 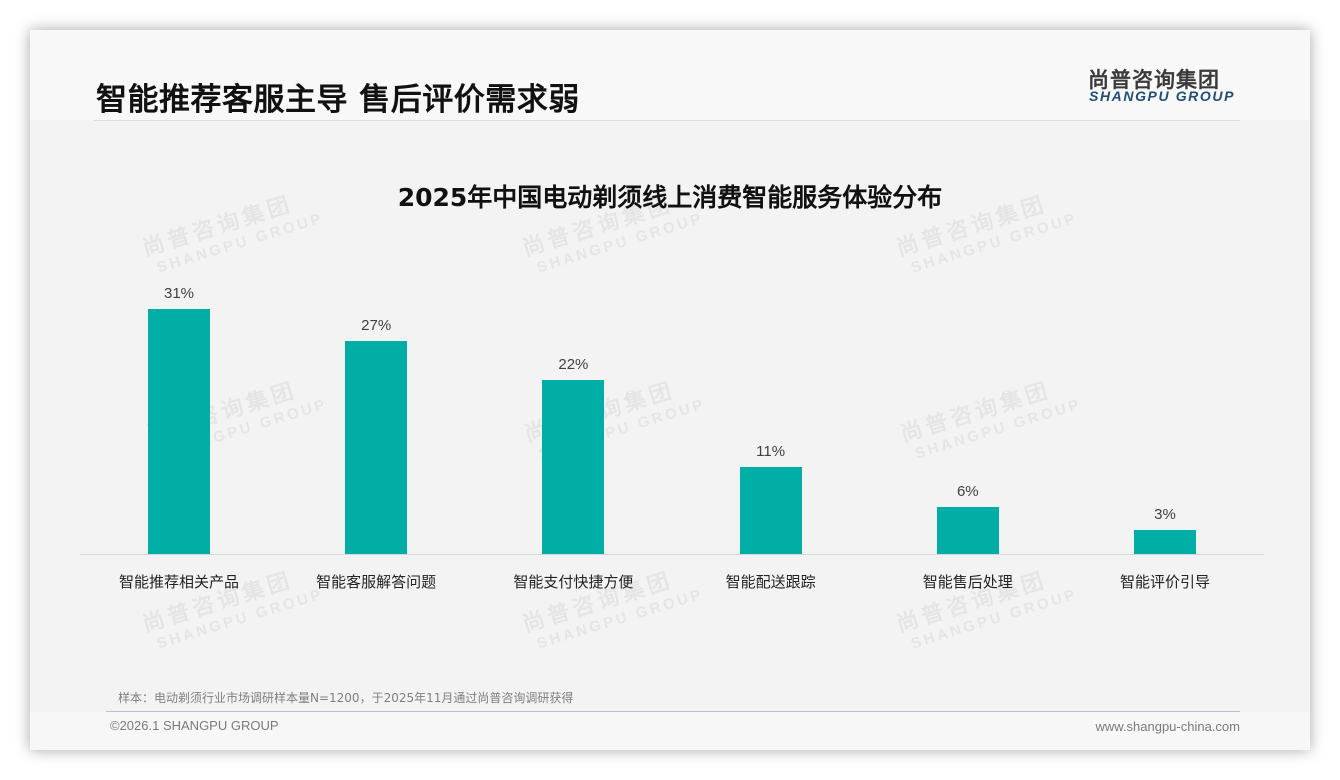 What do you see at coordinates (770, 582) in the screenshot?
I see `category-label: 智能配送跟踪` at bounding box center [770, 582].